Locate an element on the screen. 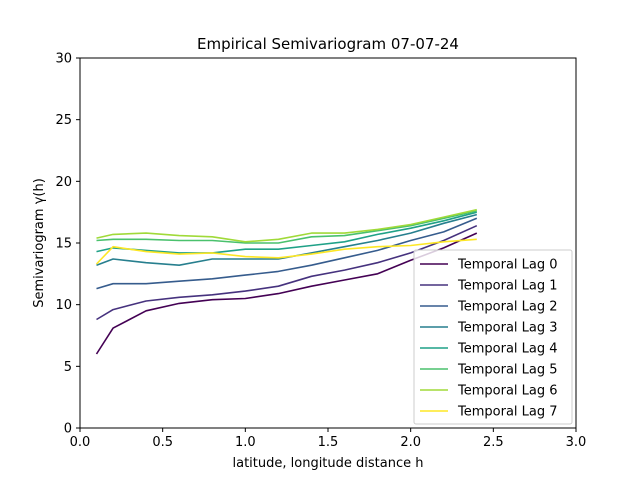 This screenshot has width=640, height=480. x-axis: 0.0 0.5 1.0 1.5 2.0 2.5 3.0 is located at coordinates (328, 439).